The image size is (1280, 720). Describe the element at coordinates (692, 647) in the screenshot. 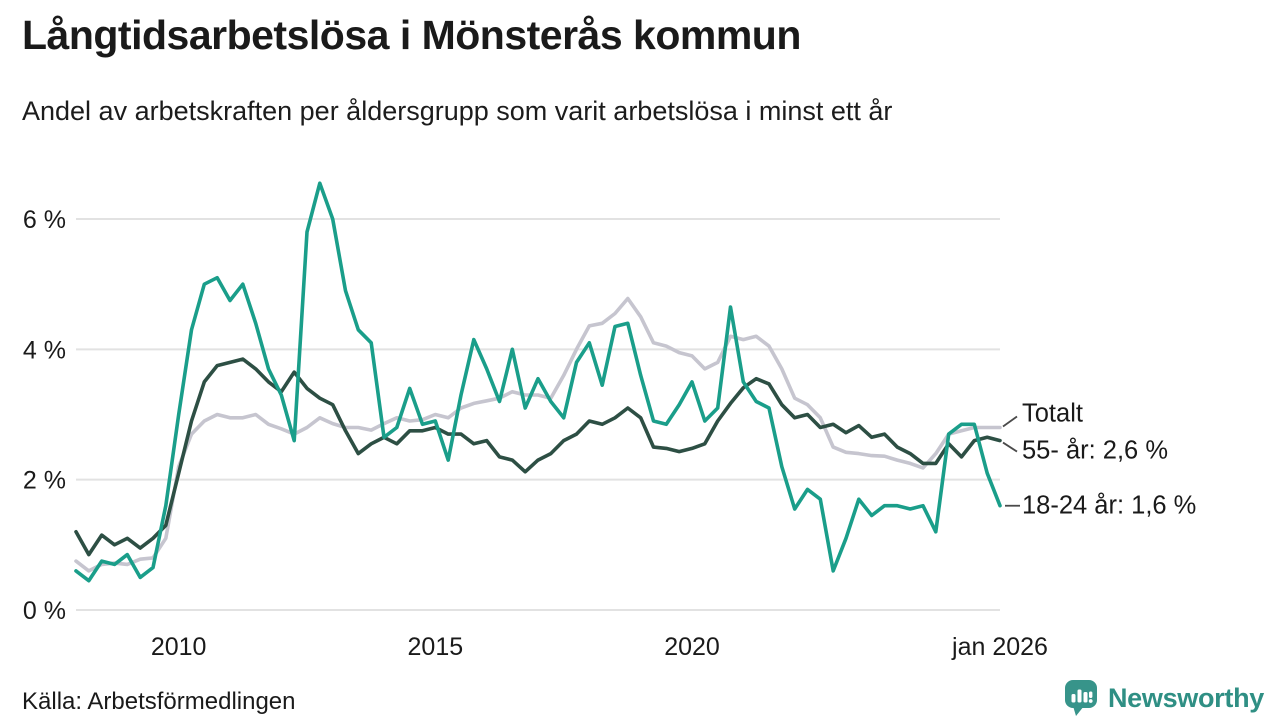

I see `x-tick-label: 2020` at that location.